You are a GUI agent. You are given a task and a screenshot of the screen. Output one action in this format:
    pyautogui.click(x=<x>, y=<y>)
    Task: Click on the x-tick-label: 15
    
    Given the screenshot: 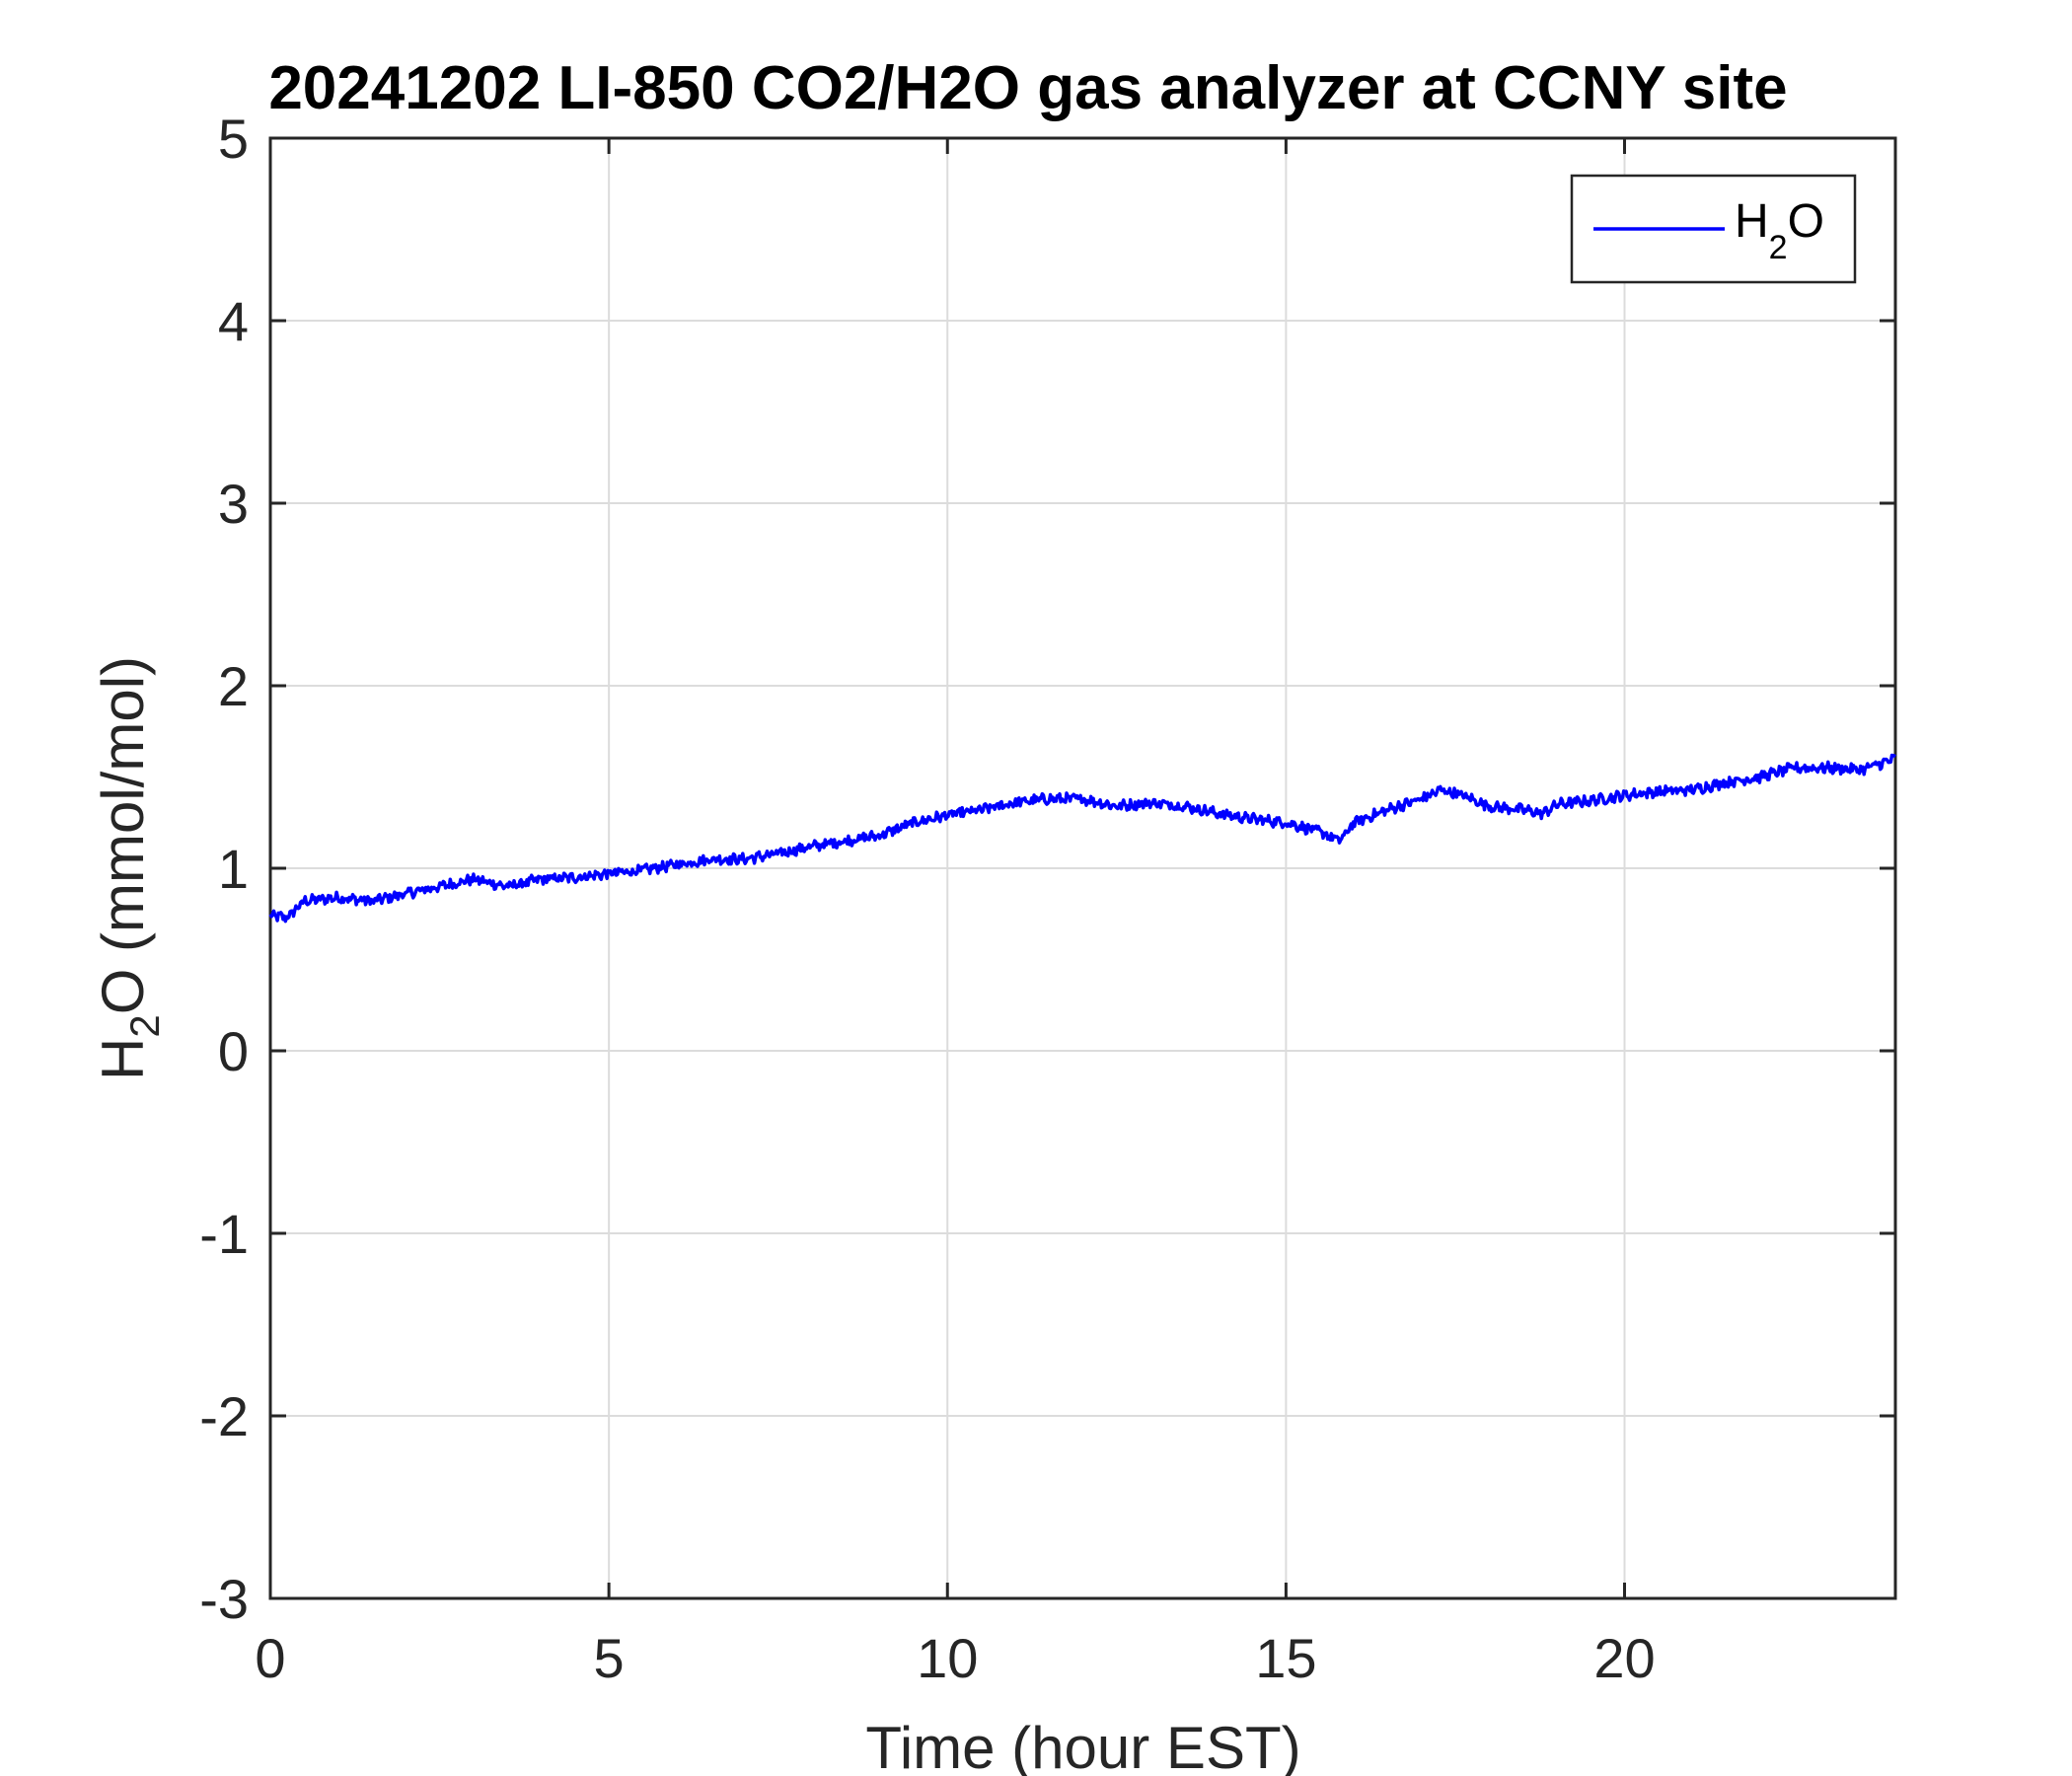 What is the action you would take?
    pyautogui.click(x=1285, y=1658)
    